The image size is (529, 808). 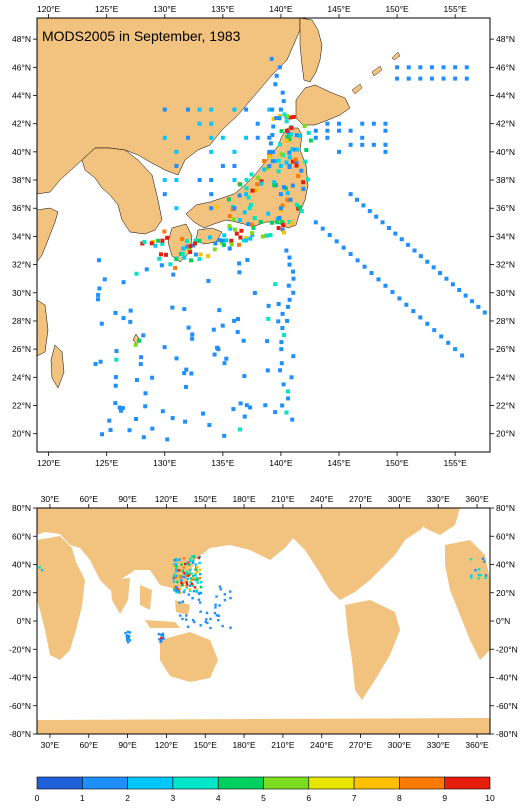 I want to click on global-lat-label-right: -40°N, so click(x=507, y=678).